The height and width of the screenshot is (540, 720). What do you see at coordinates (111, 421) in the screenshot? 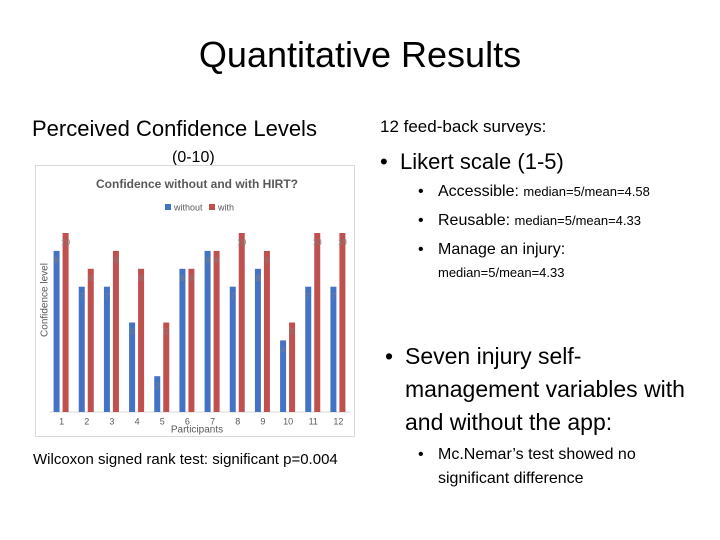
I see `x-tick-label: 3` at bounding box center [111, 421].